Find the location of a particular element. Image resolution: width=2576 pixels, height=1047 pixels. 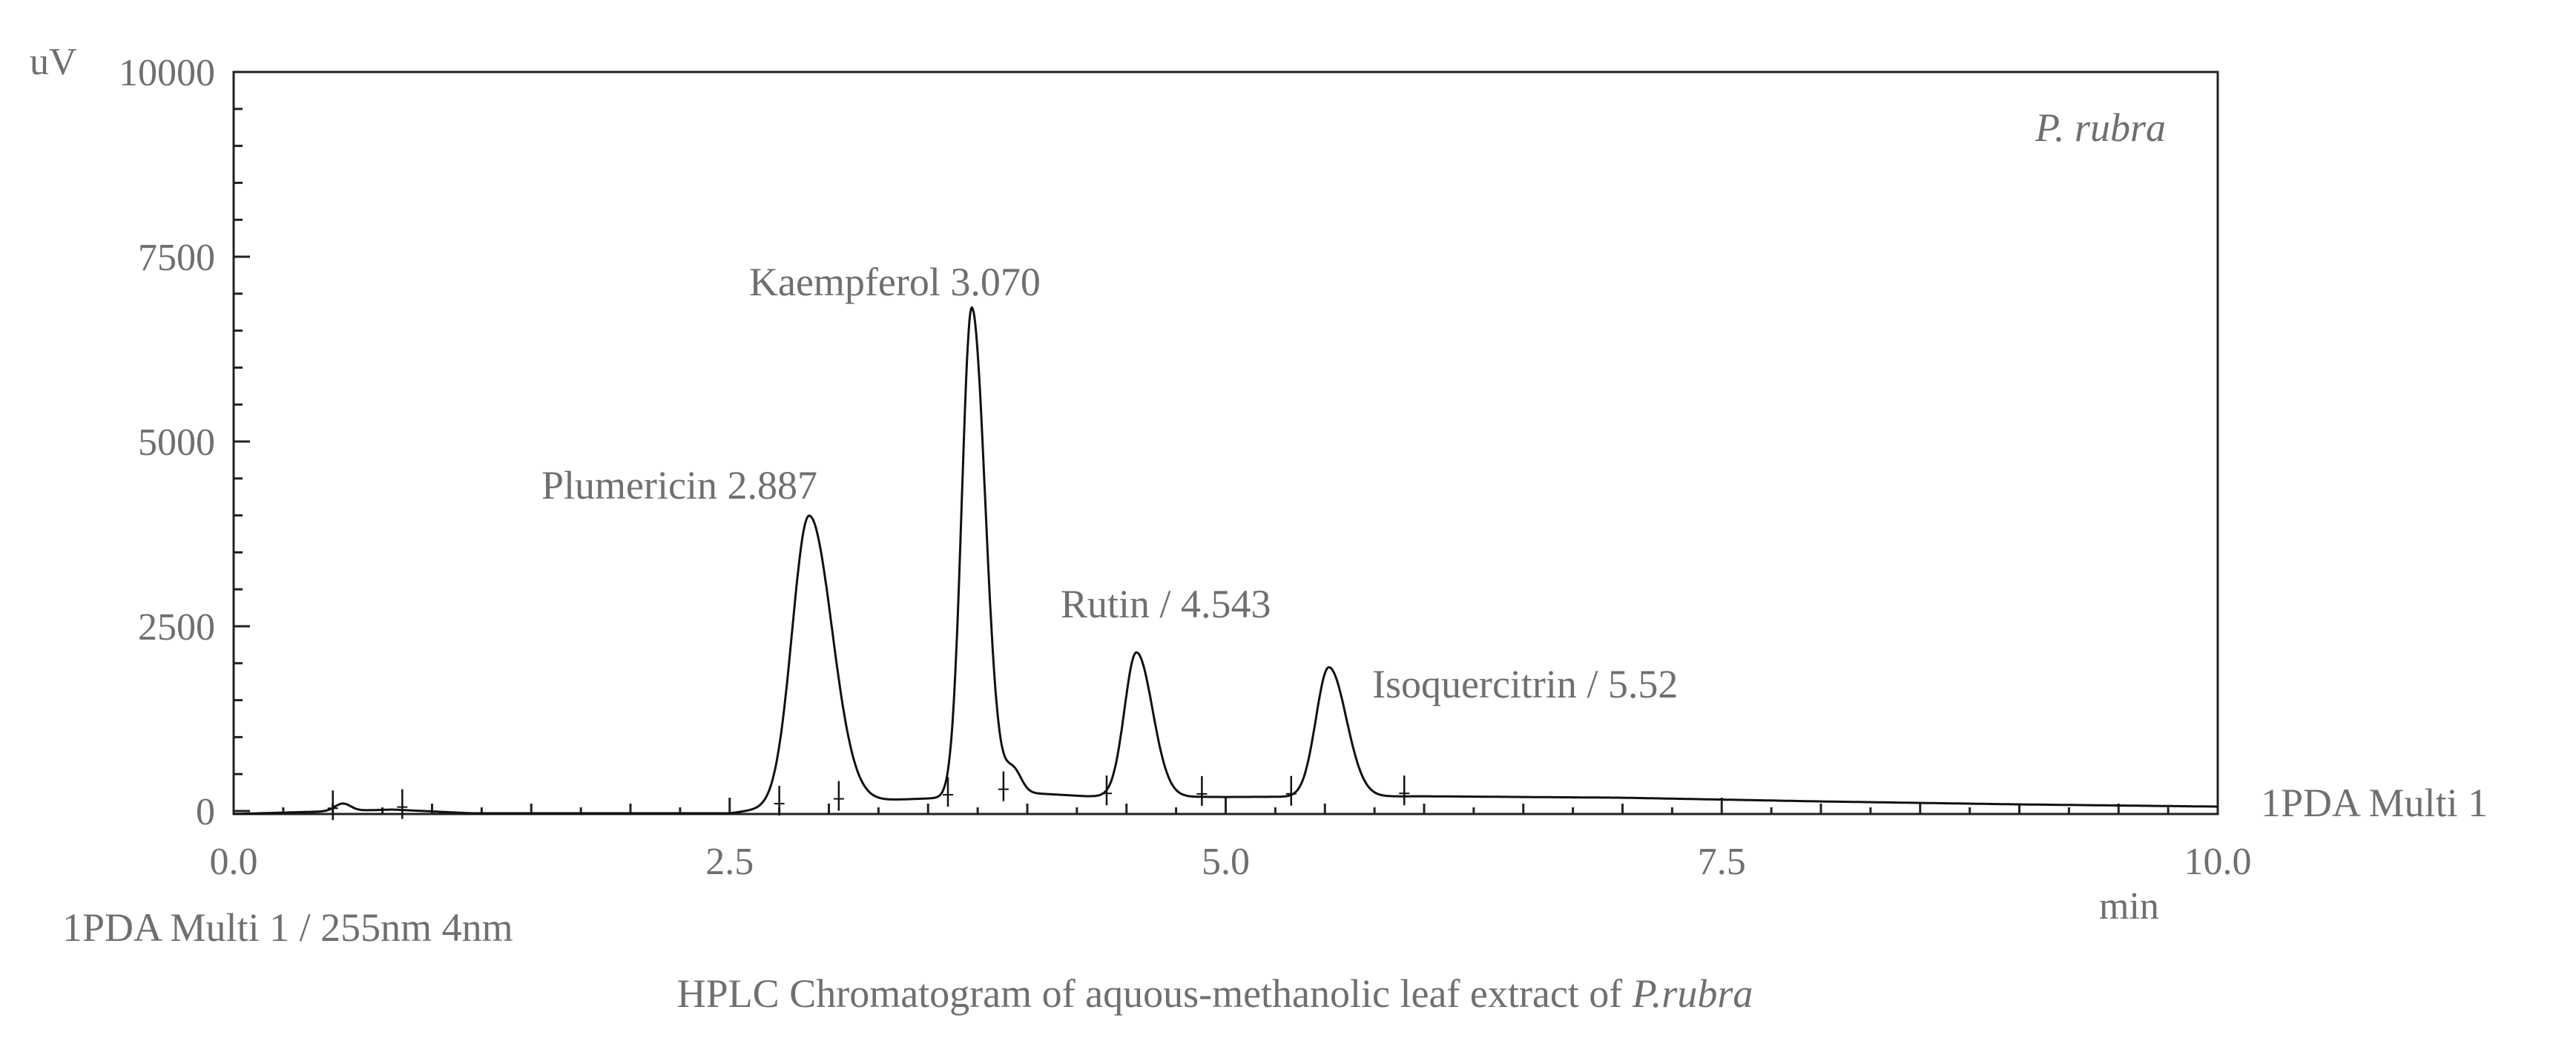

y-tick-labels: 0 2500 5000 7500 10000 is located at coordinates (167, 442).